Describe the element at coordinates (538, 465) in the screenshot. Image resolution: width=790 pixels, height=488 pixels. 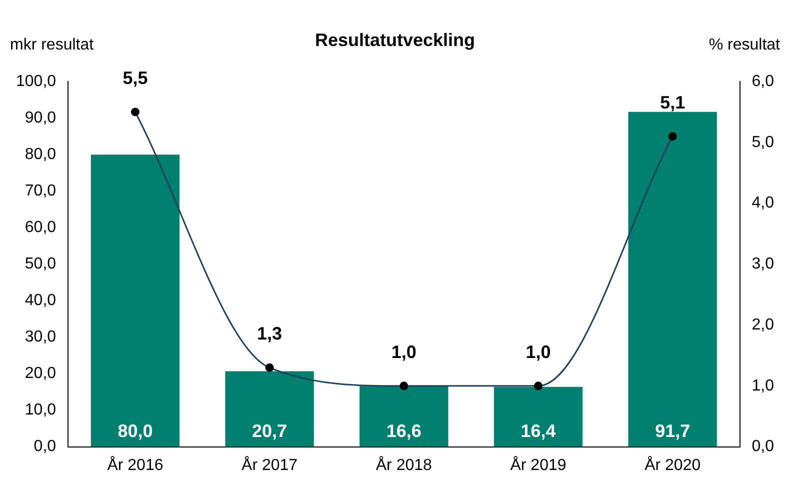
I see `x-tick-label: År 2019` at that location.